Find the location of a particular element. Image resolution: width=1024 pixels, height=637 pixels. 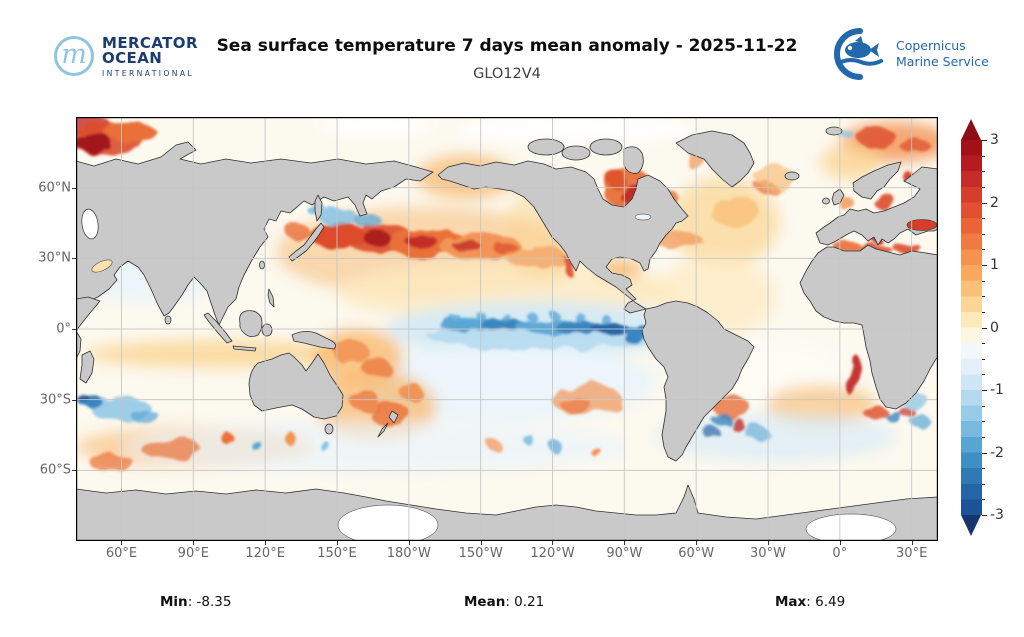

y-tick-label: 30°S is located at coordinates (55, 400).